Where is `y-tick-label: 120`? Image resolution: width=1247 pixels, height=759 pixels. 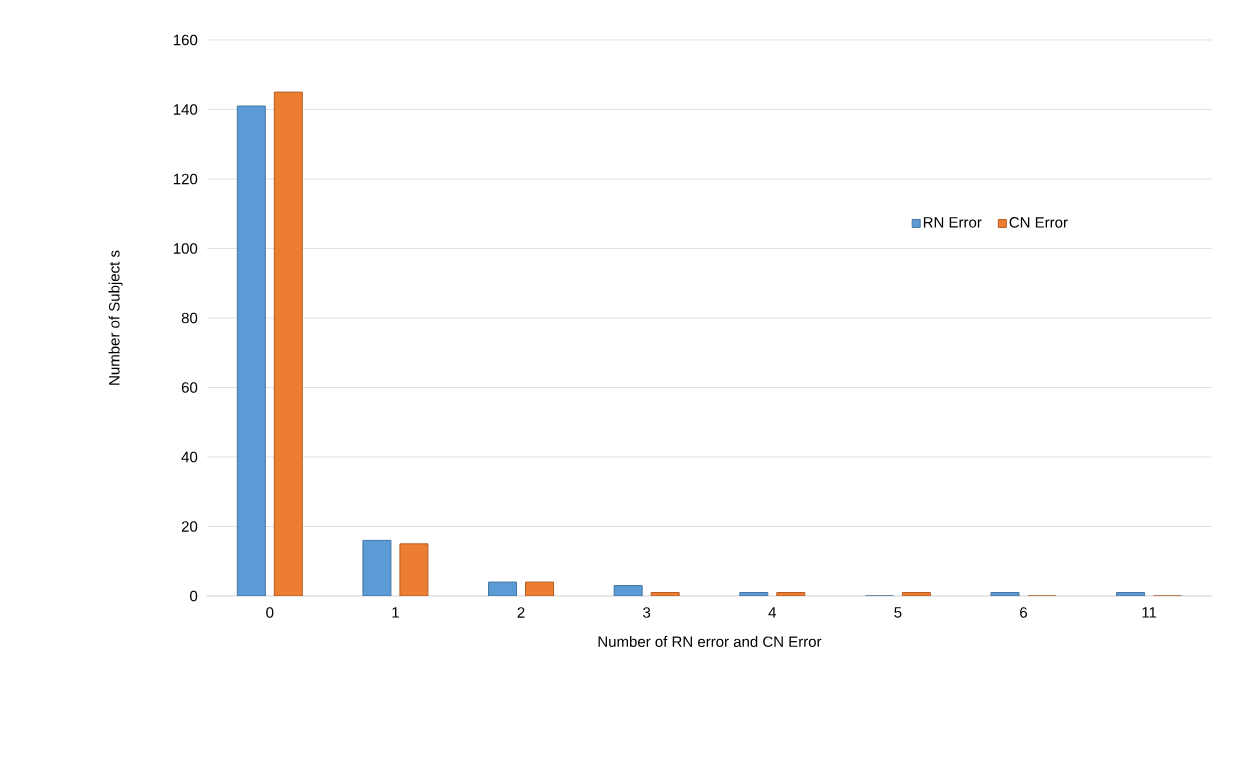 y-tick-label: 120 is located at coordinates (185, 179).